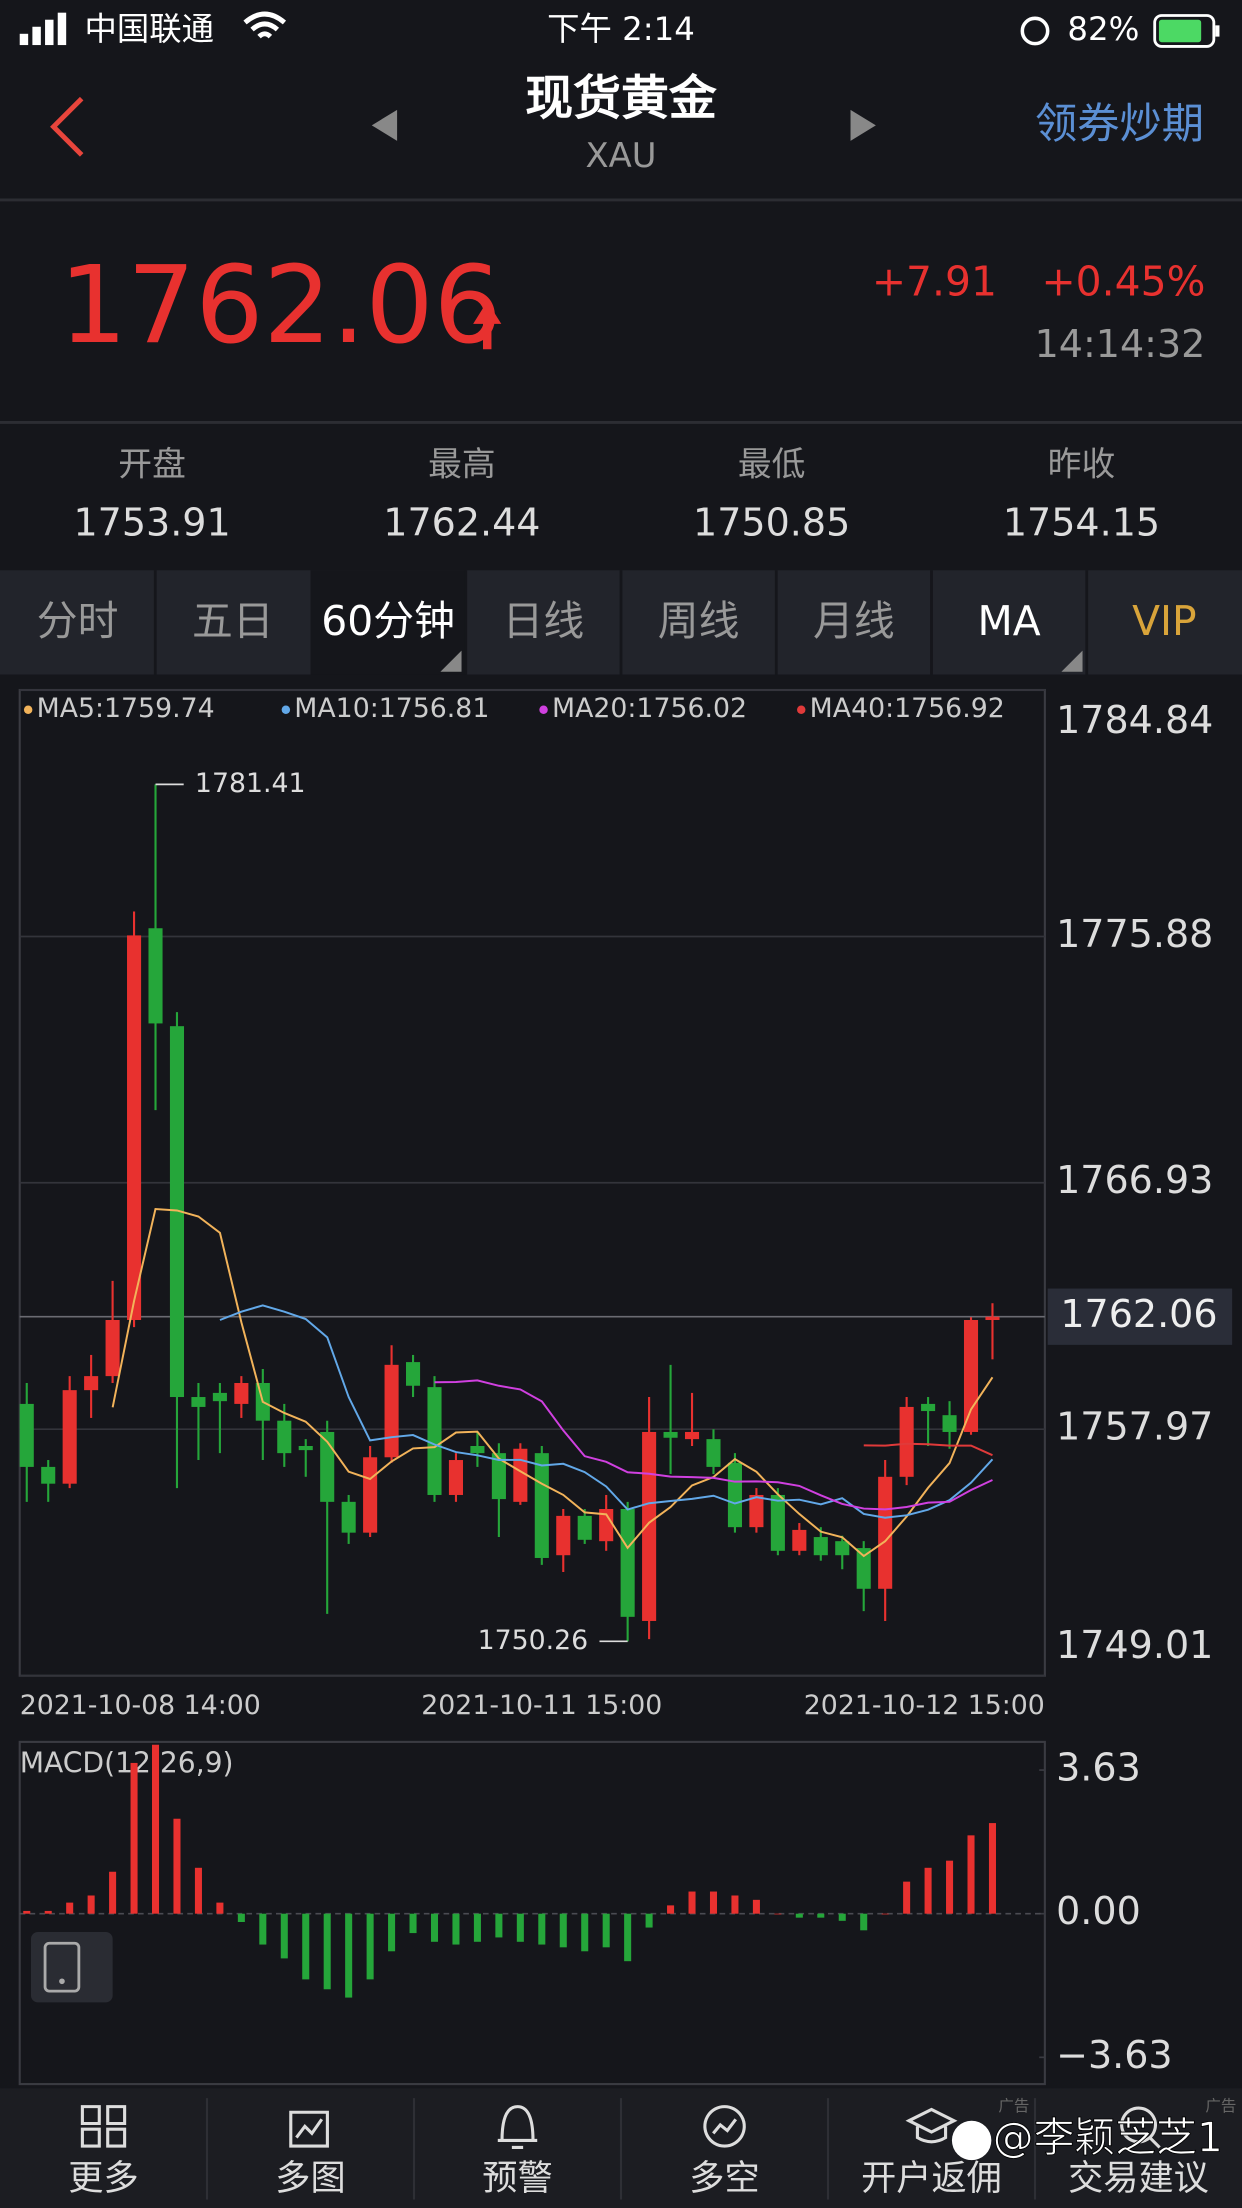 Image resolution: width=1242 pixels, height=2208 pixels. Describe the element at coordinates (724, 2178) in the screenshot. I see `nav-label: 多空` at that location.